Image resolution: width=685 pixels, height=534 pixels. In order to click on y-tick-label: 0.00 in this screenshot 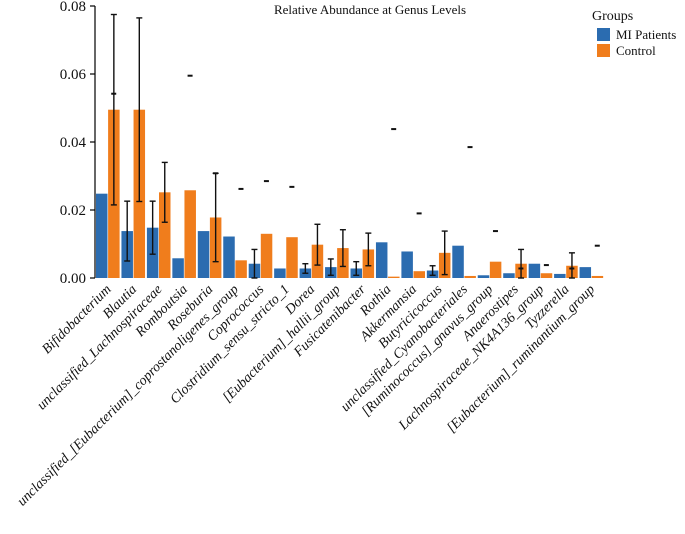, I will do `click(73, 279)`.